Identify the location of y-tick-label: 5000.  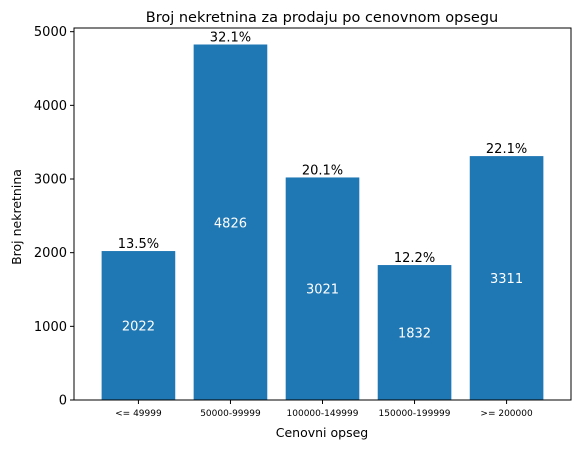
(50, 32).